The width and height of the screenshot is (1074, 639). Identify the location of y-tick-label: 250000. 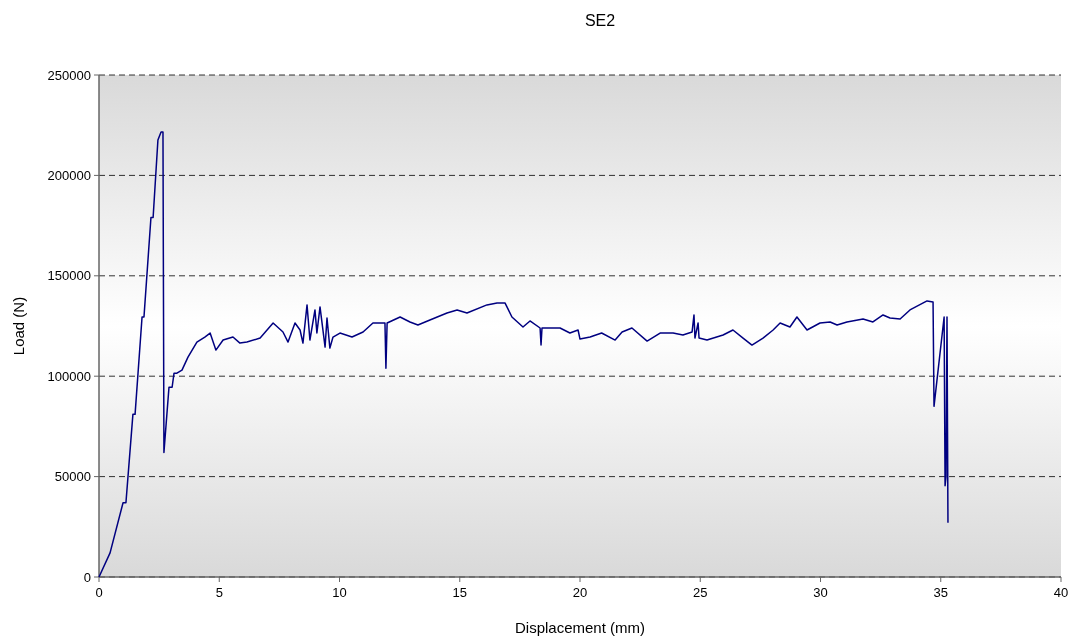
(69, 75).